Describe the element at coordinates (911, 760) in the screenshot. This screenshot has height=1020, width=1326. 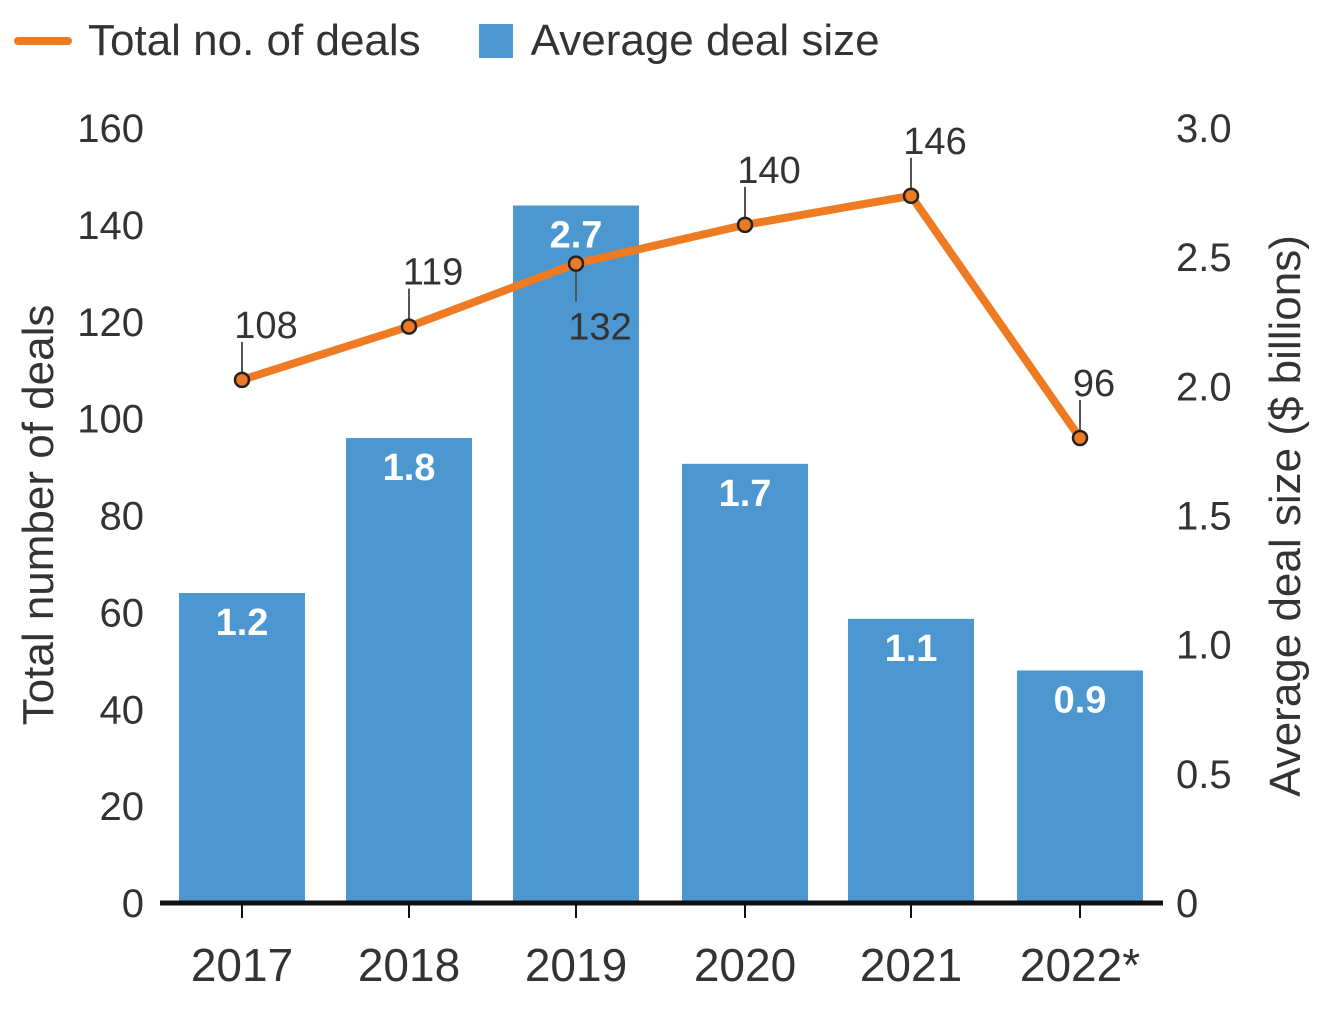
I see `bar-2021` at that location.